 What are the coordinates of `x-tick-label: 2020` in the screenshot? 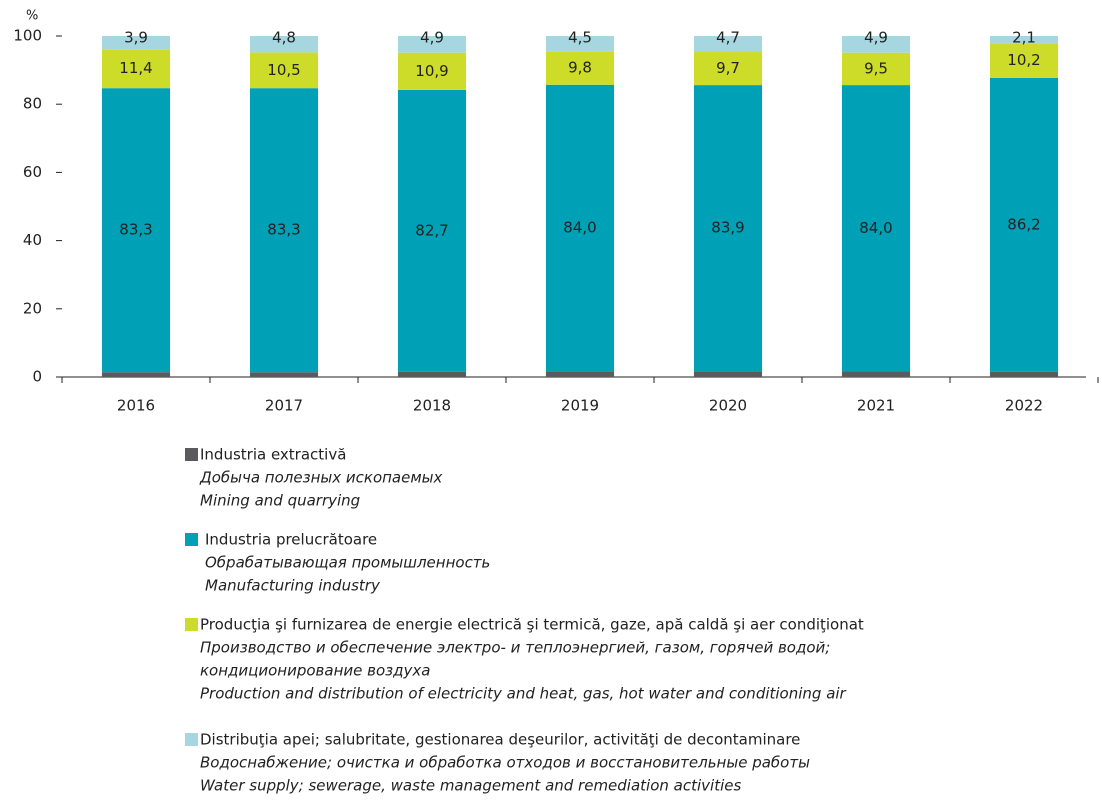 It's located at (728, 406).